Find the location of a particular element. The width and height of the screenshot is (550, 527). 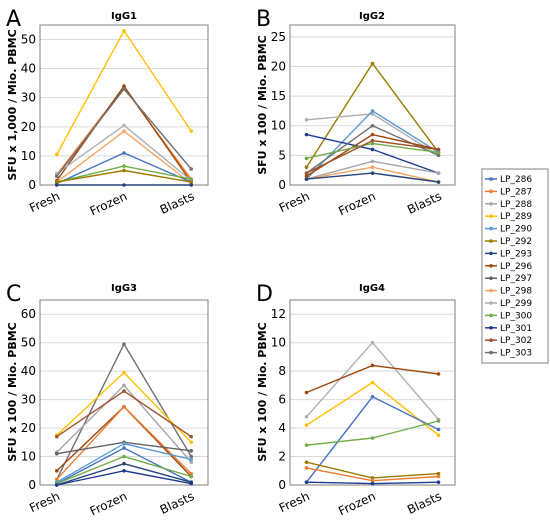

y-tick-label: 8 is located at coordinates (282, 371).